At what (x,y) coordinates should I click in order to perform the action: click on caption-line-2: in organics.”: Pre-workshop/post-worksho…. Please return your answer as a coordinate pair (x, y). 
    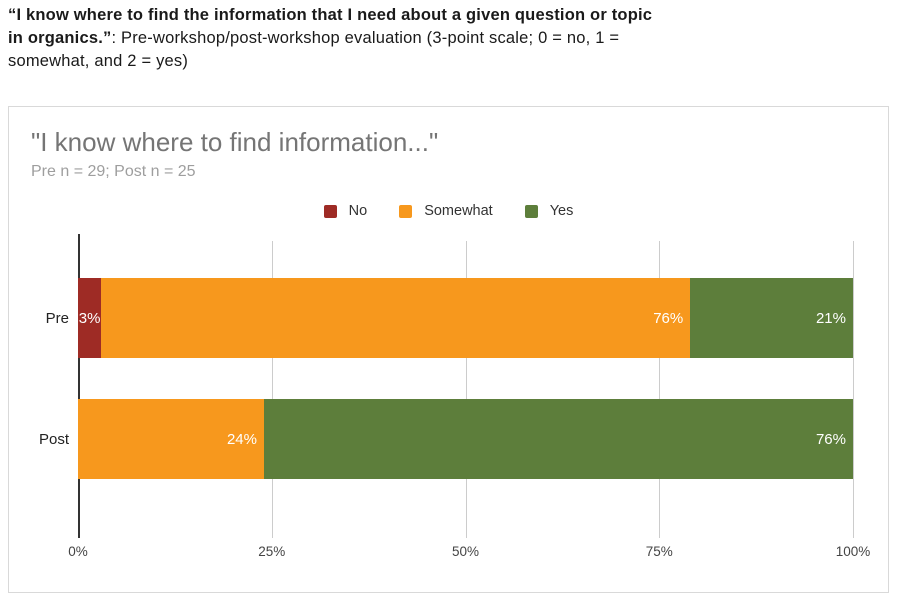
    Looking at the image, I should click on (450, 38).